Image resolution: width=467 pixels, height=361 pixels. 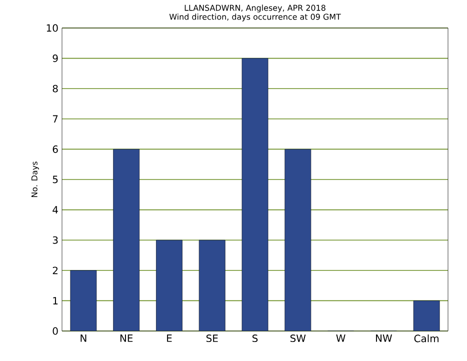 I want to click on x-tick-label: NW, so click(x=384, y=338).